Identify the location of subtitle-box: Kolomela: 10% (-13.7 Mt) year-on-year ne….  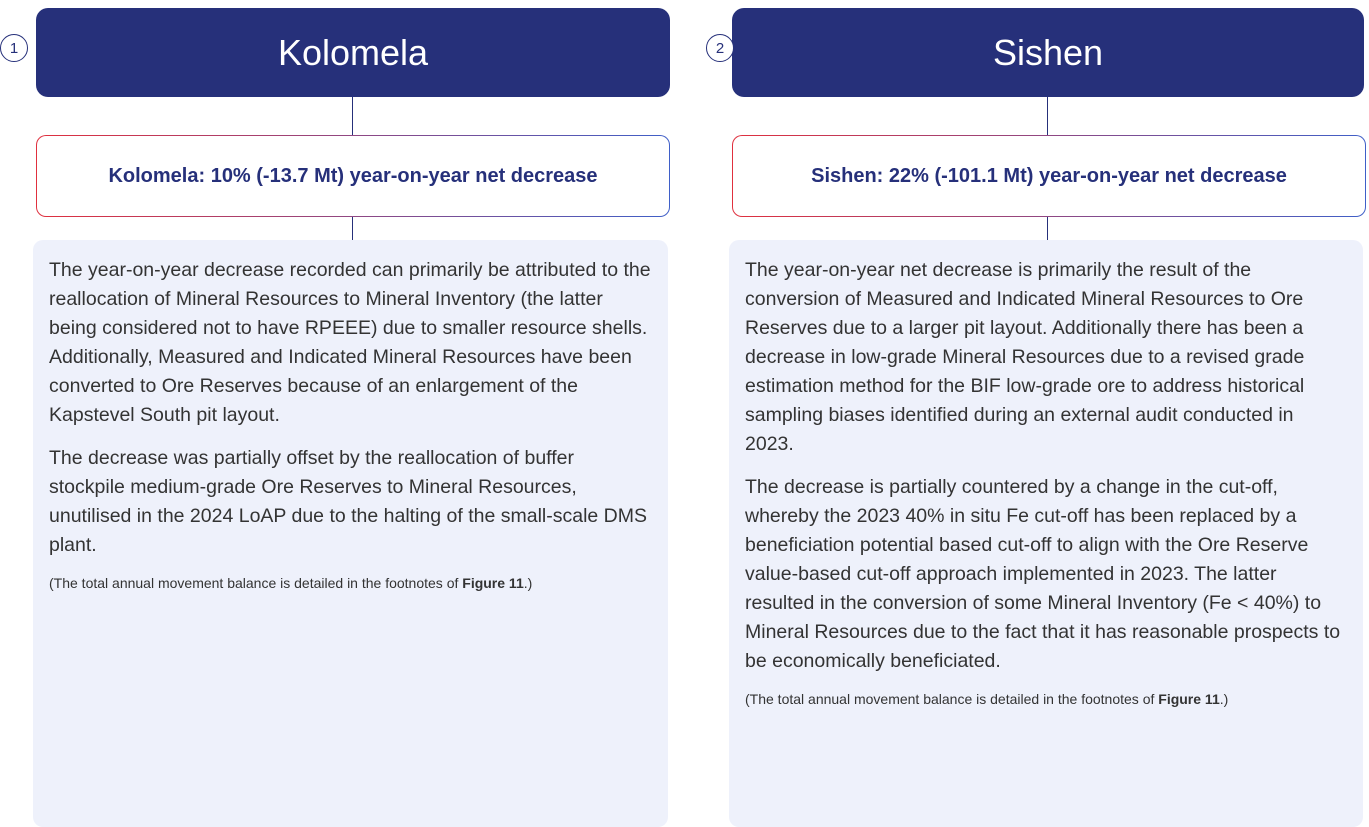
(353, 176).